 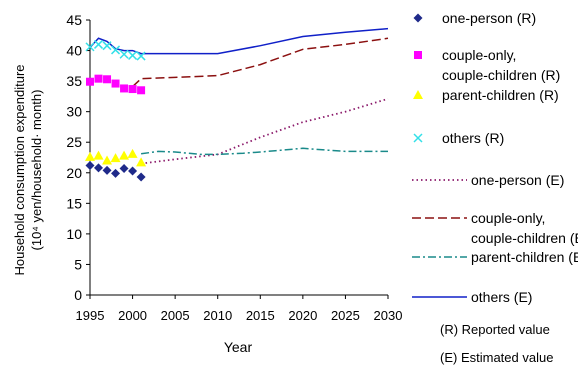 What do you see at coordinates (74, 81) in the screenshot?
I see `y-tick-label: 35` at bounding box center [74, 81].